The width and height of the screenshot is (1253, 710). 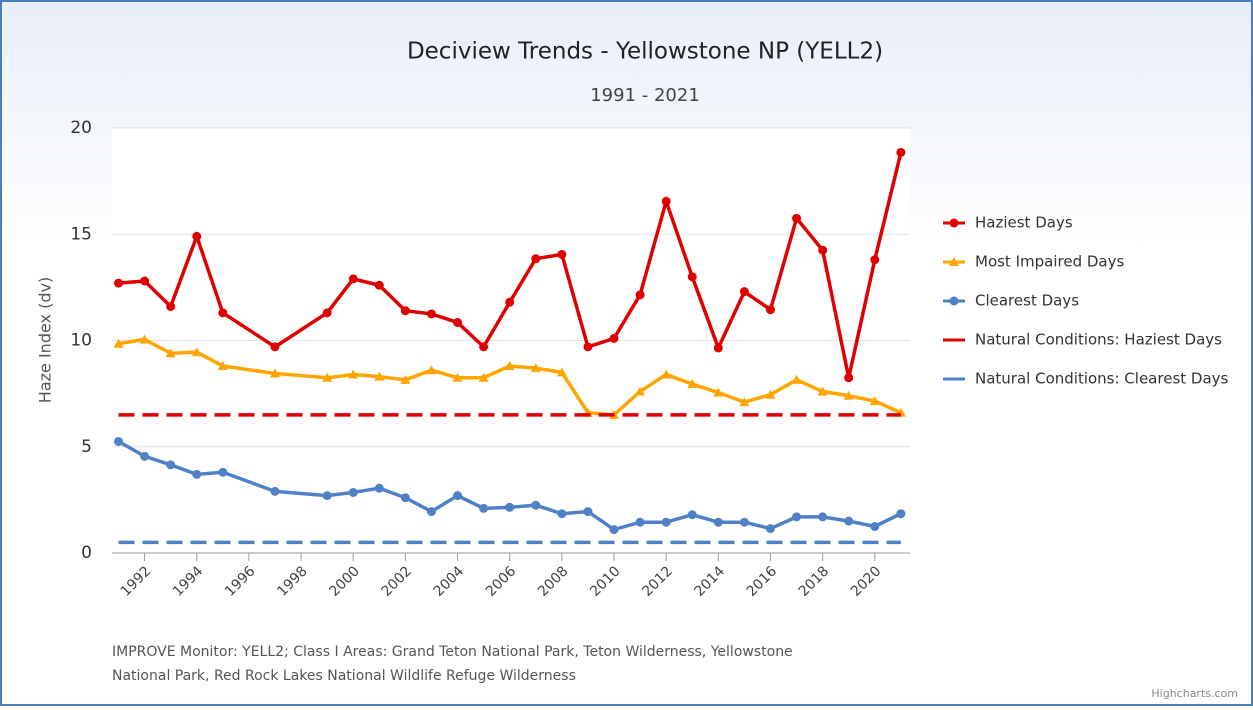 What do you see at coordinates (645, 95) in the screenshot?
I see `chart-subtitle: 1991 - 2021` at bounding box center [645, 95].